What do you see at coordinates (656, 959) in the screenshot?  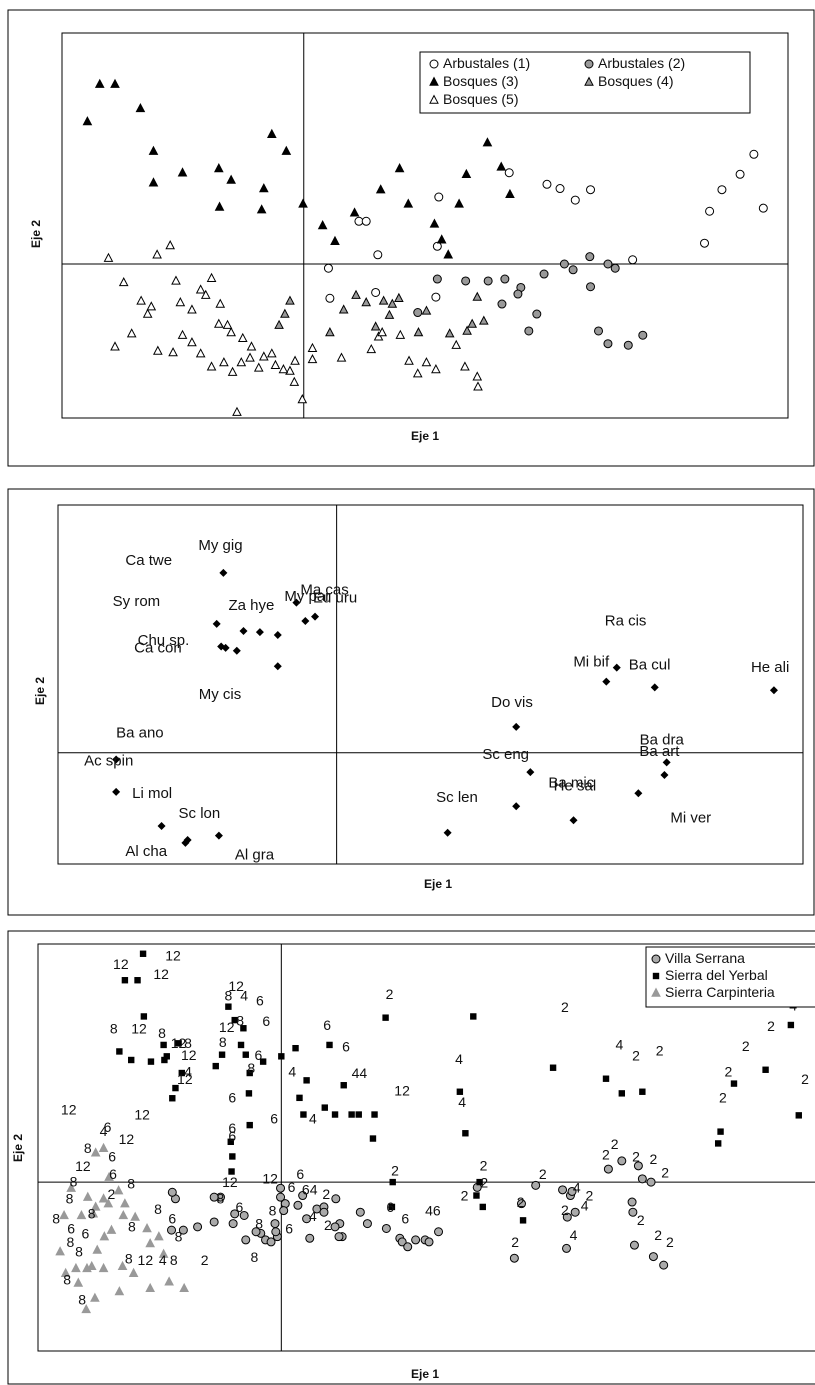 I see `legend-marker-villa-serrana` at bounding box center [656, 959].